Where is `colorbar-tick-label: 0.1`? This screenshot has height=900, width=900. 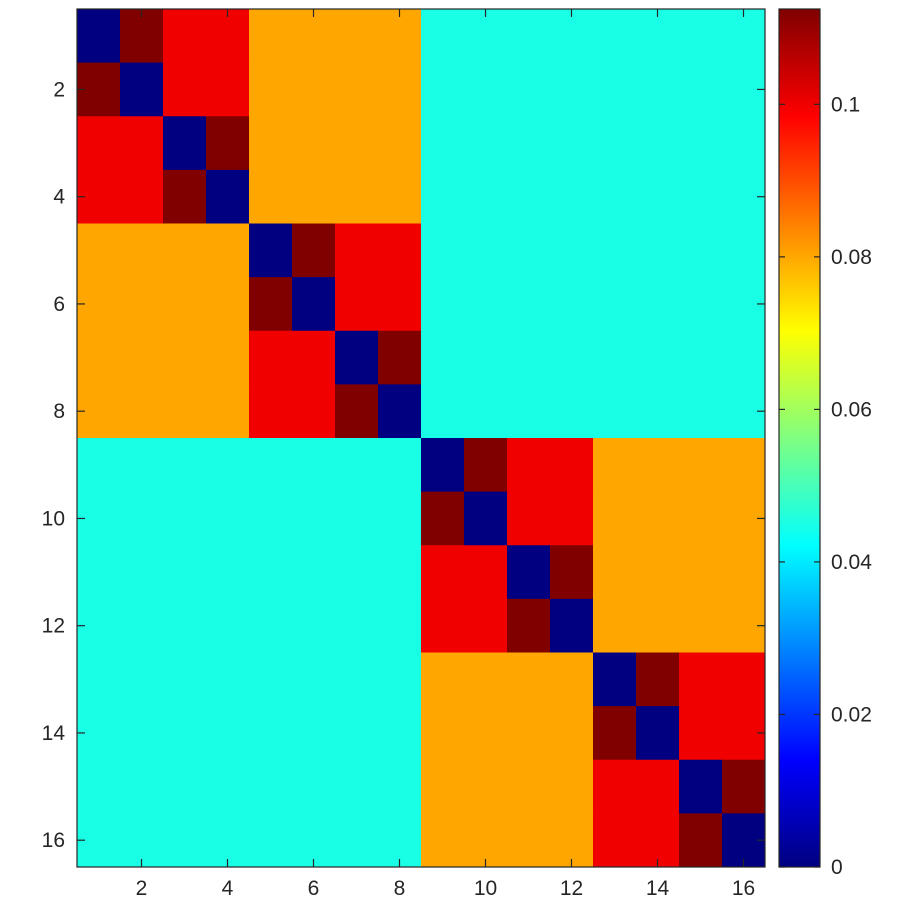
colorbar-tick-label: 0.1 is located at coordinates (845, 104).